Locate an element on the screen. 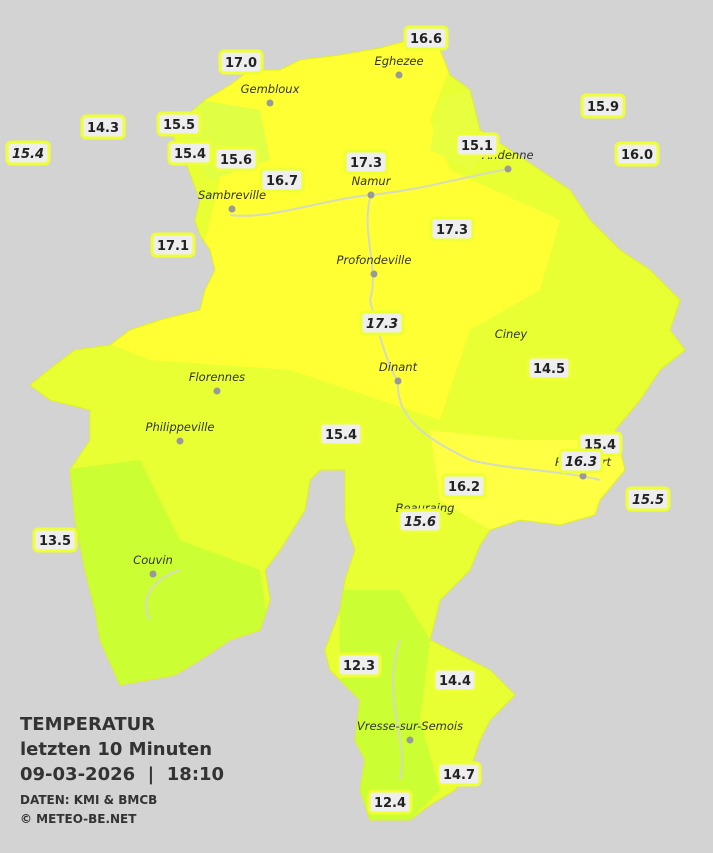  station-value: 14.7 is located at coordinates (459, 775).